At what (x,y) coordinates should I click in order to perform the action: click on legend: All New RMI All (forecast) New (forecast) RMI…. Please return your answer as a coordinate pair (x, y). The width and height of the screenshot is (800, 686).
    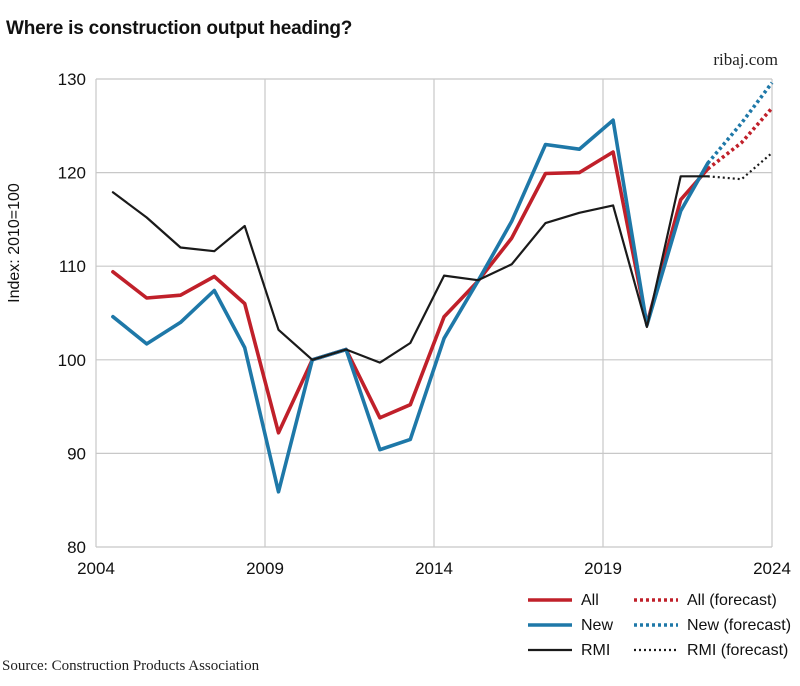
    Looking at the image, I should click on (659, 625).